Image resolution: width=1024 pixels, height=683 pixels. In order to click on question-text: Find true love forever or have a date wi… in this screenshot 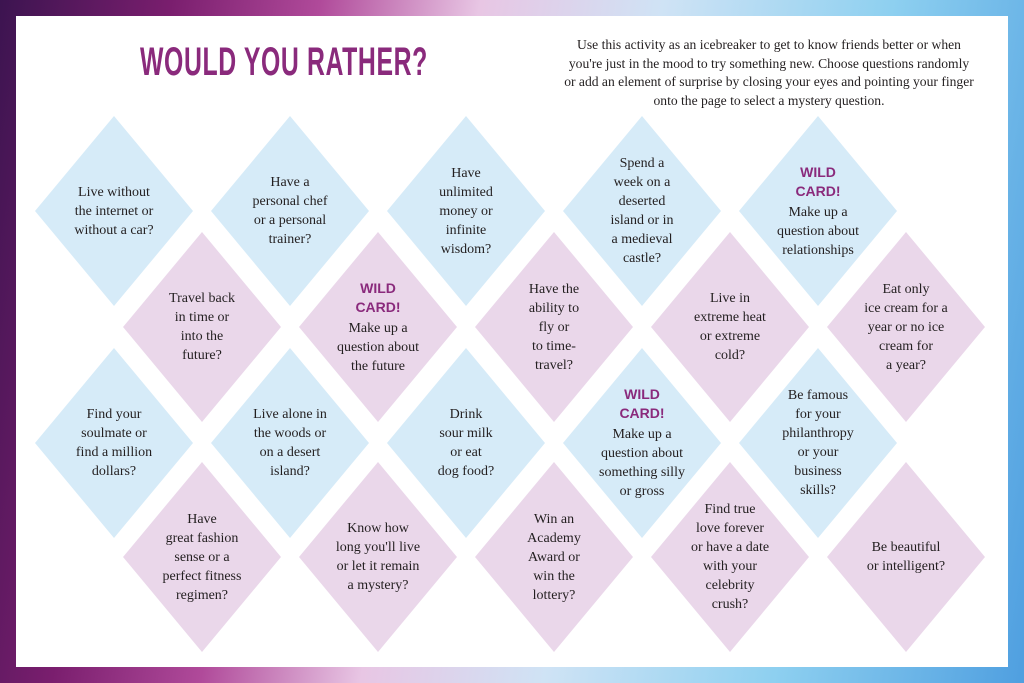, I will do `click(730, 557)`.